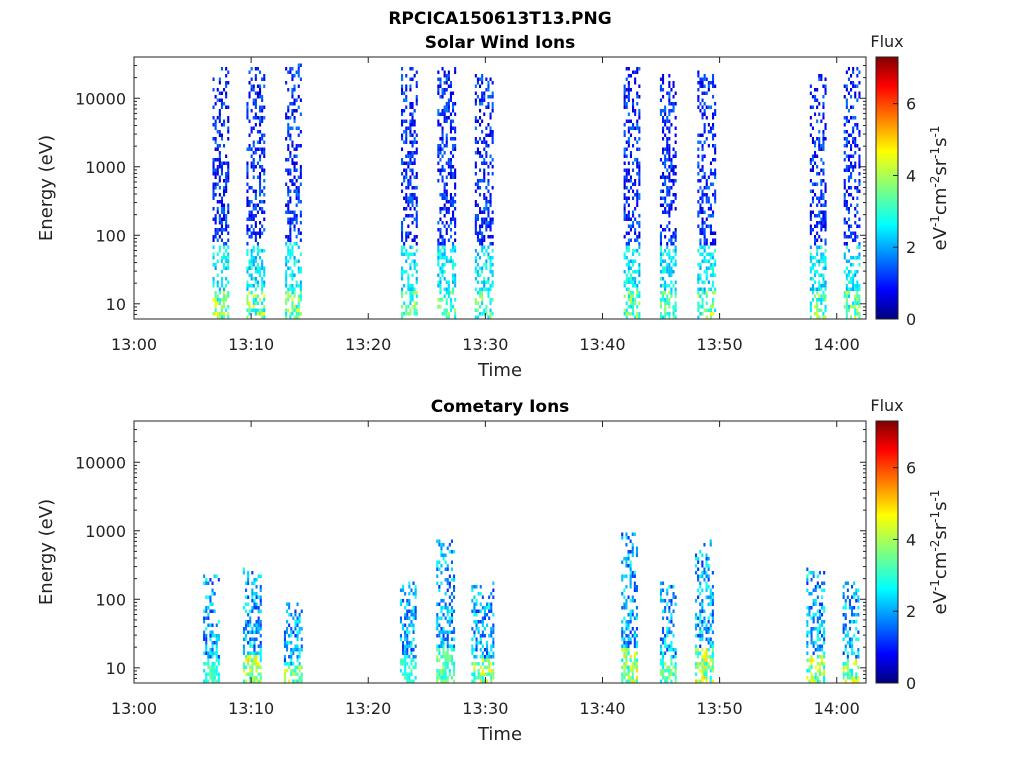 The image size is (1024, 768). Describe the element at coordinates (368, 708) in the screenshot. I see `x-tick-label: 13:20` at that location.